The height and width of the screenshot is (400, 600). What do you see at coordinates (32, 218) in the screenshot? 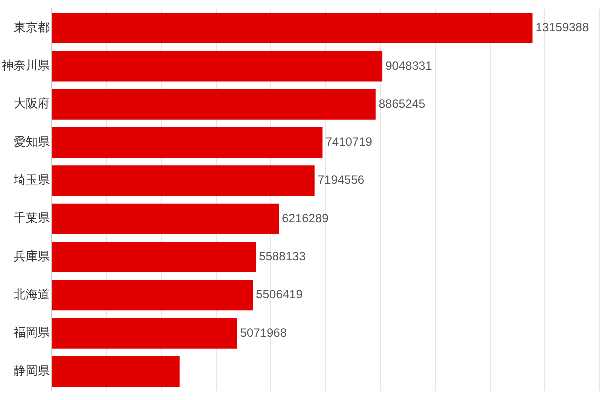
I see `y-tick-label: 千葉県` at bounding box center [32, 218].